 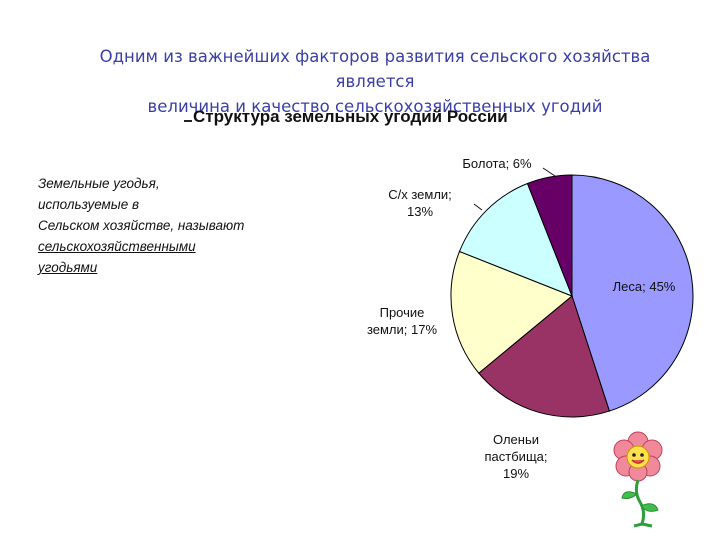 What do you see at coordinates (516, 473) in the screenshot?
I see `slice-label-2-line-3: 19%` at bounding box center [516, 473].